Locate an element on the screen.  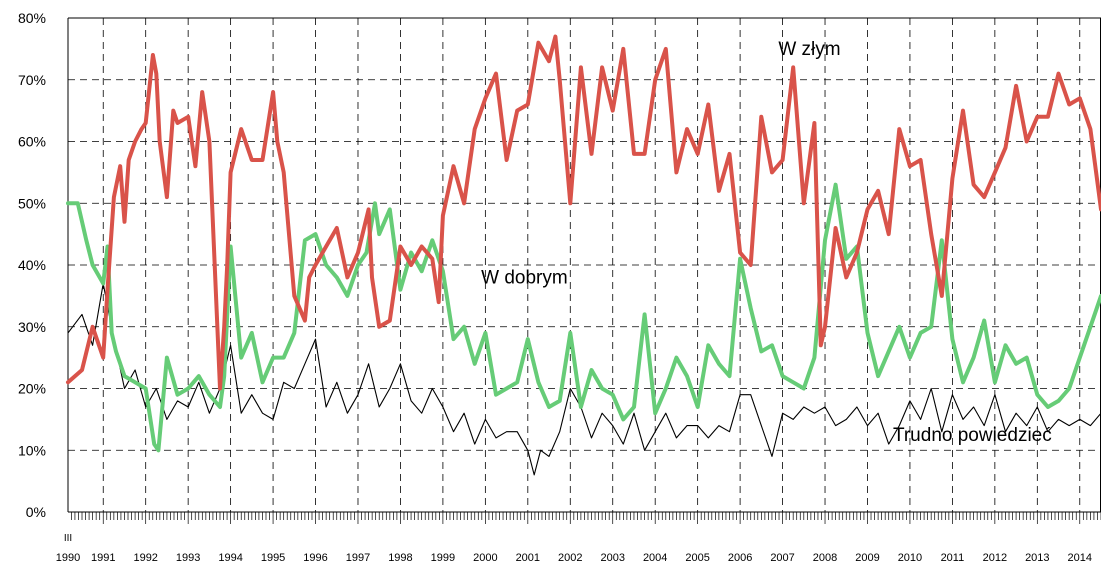
x-tick-label: 2010 is located at coordinates (910, 558).